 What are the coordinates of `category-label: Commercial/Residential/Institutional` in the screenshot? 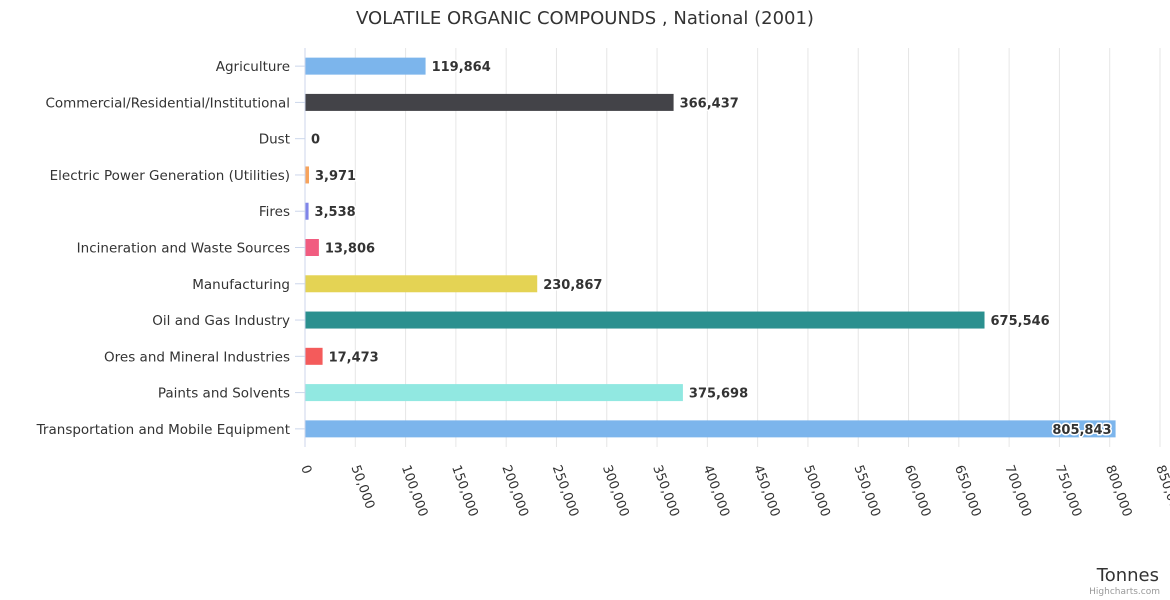 It's located at (167, 103).